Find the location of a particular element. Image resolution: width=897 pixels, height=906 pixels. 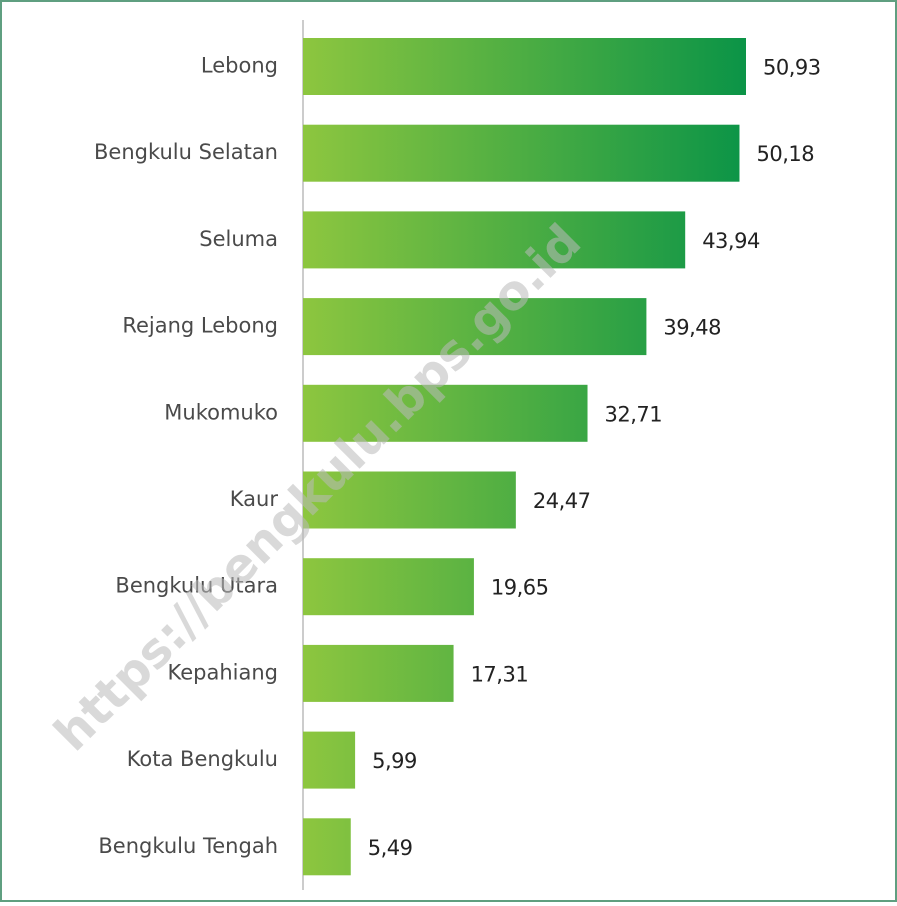

category-label: Seluma is located at coordinates (238, 239).